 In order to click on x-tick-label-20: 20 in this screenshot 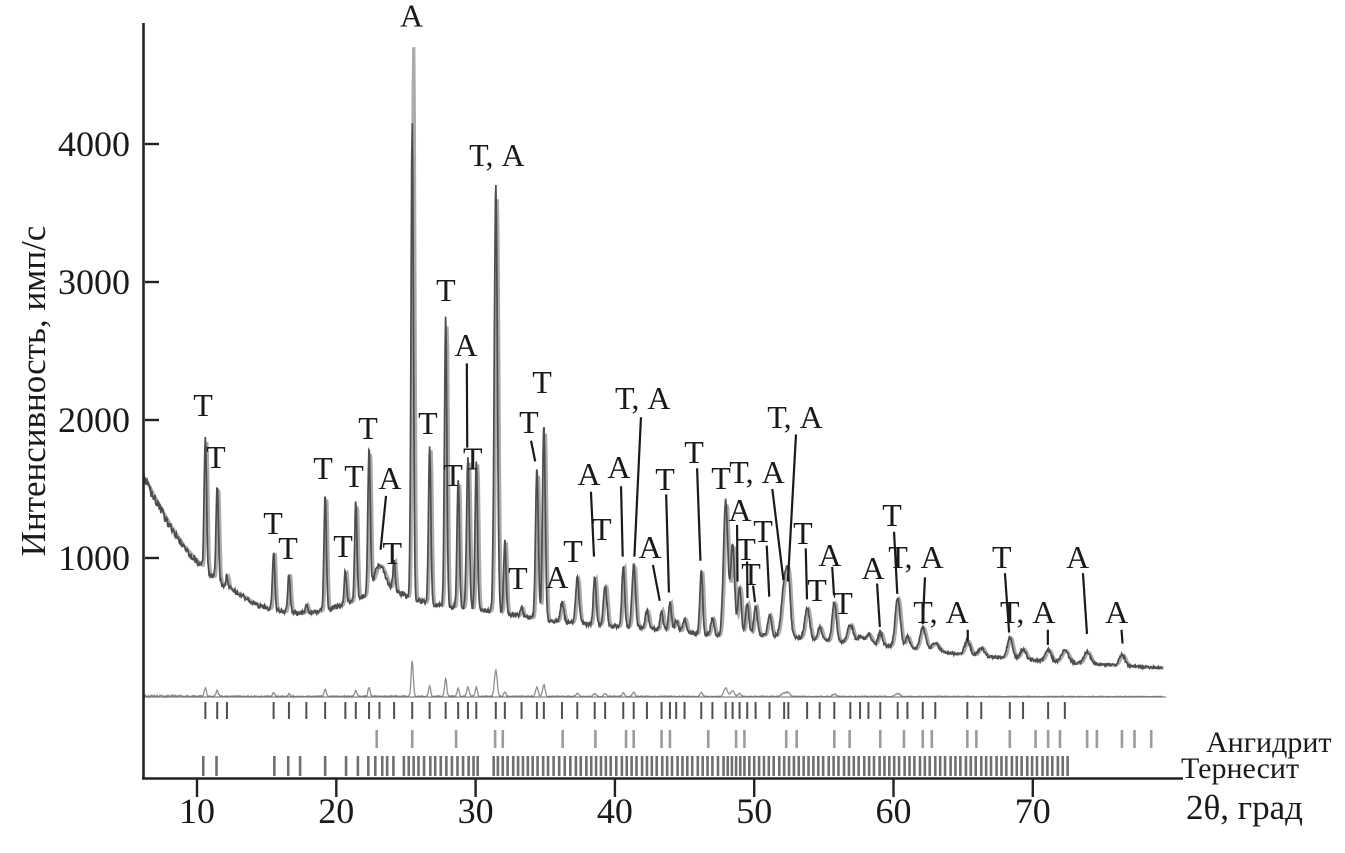, I will do `click(336, 811)`.